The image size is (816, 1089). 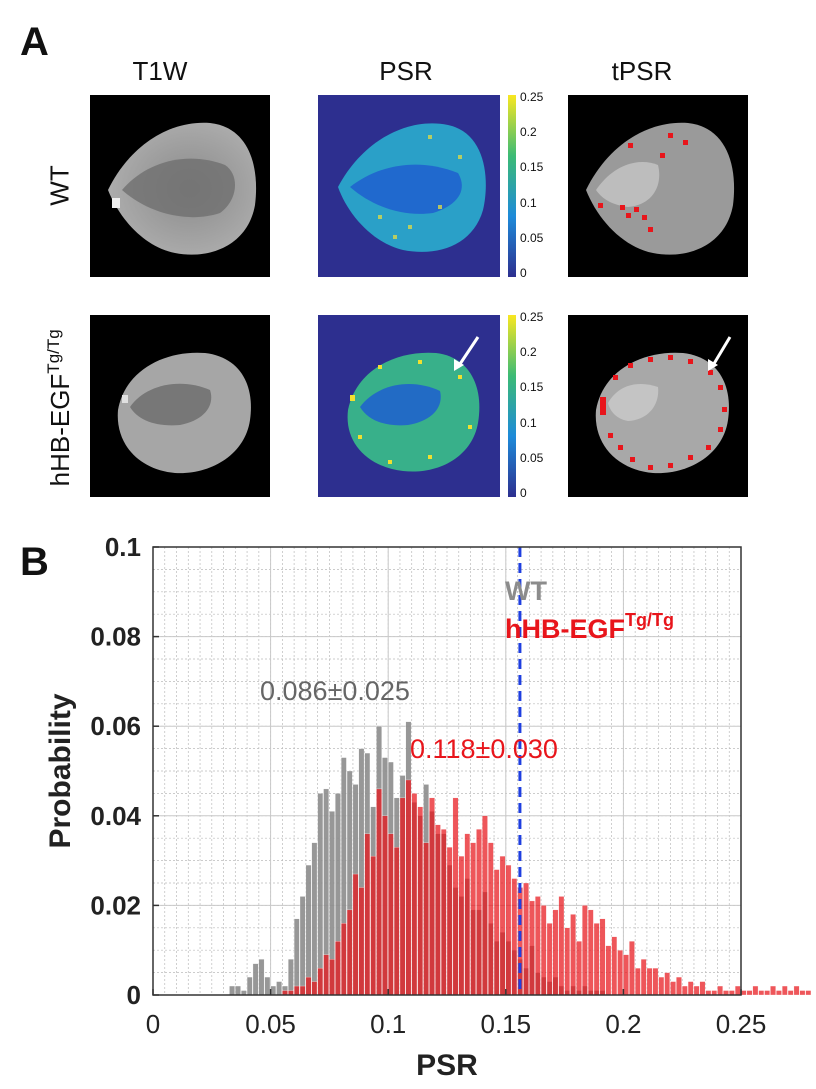 I want to click on x-tick-label: 0.15, so click(x=505, y=1024).